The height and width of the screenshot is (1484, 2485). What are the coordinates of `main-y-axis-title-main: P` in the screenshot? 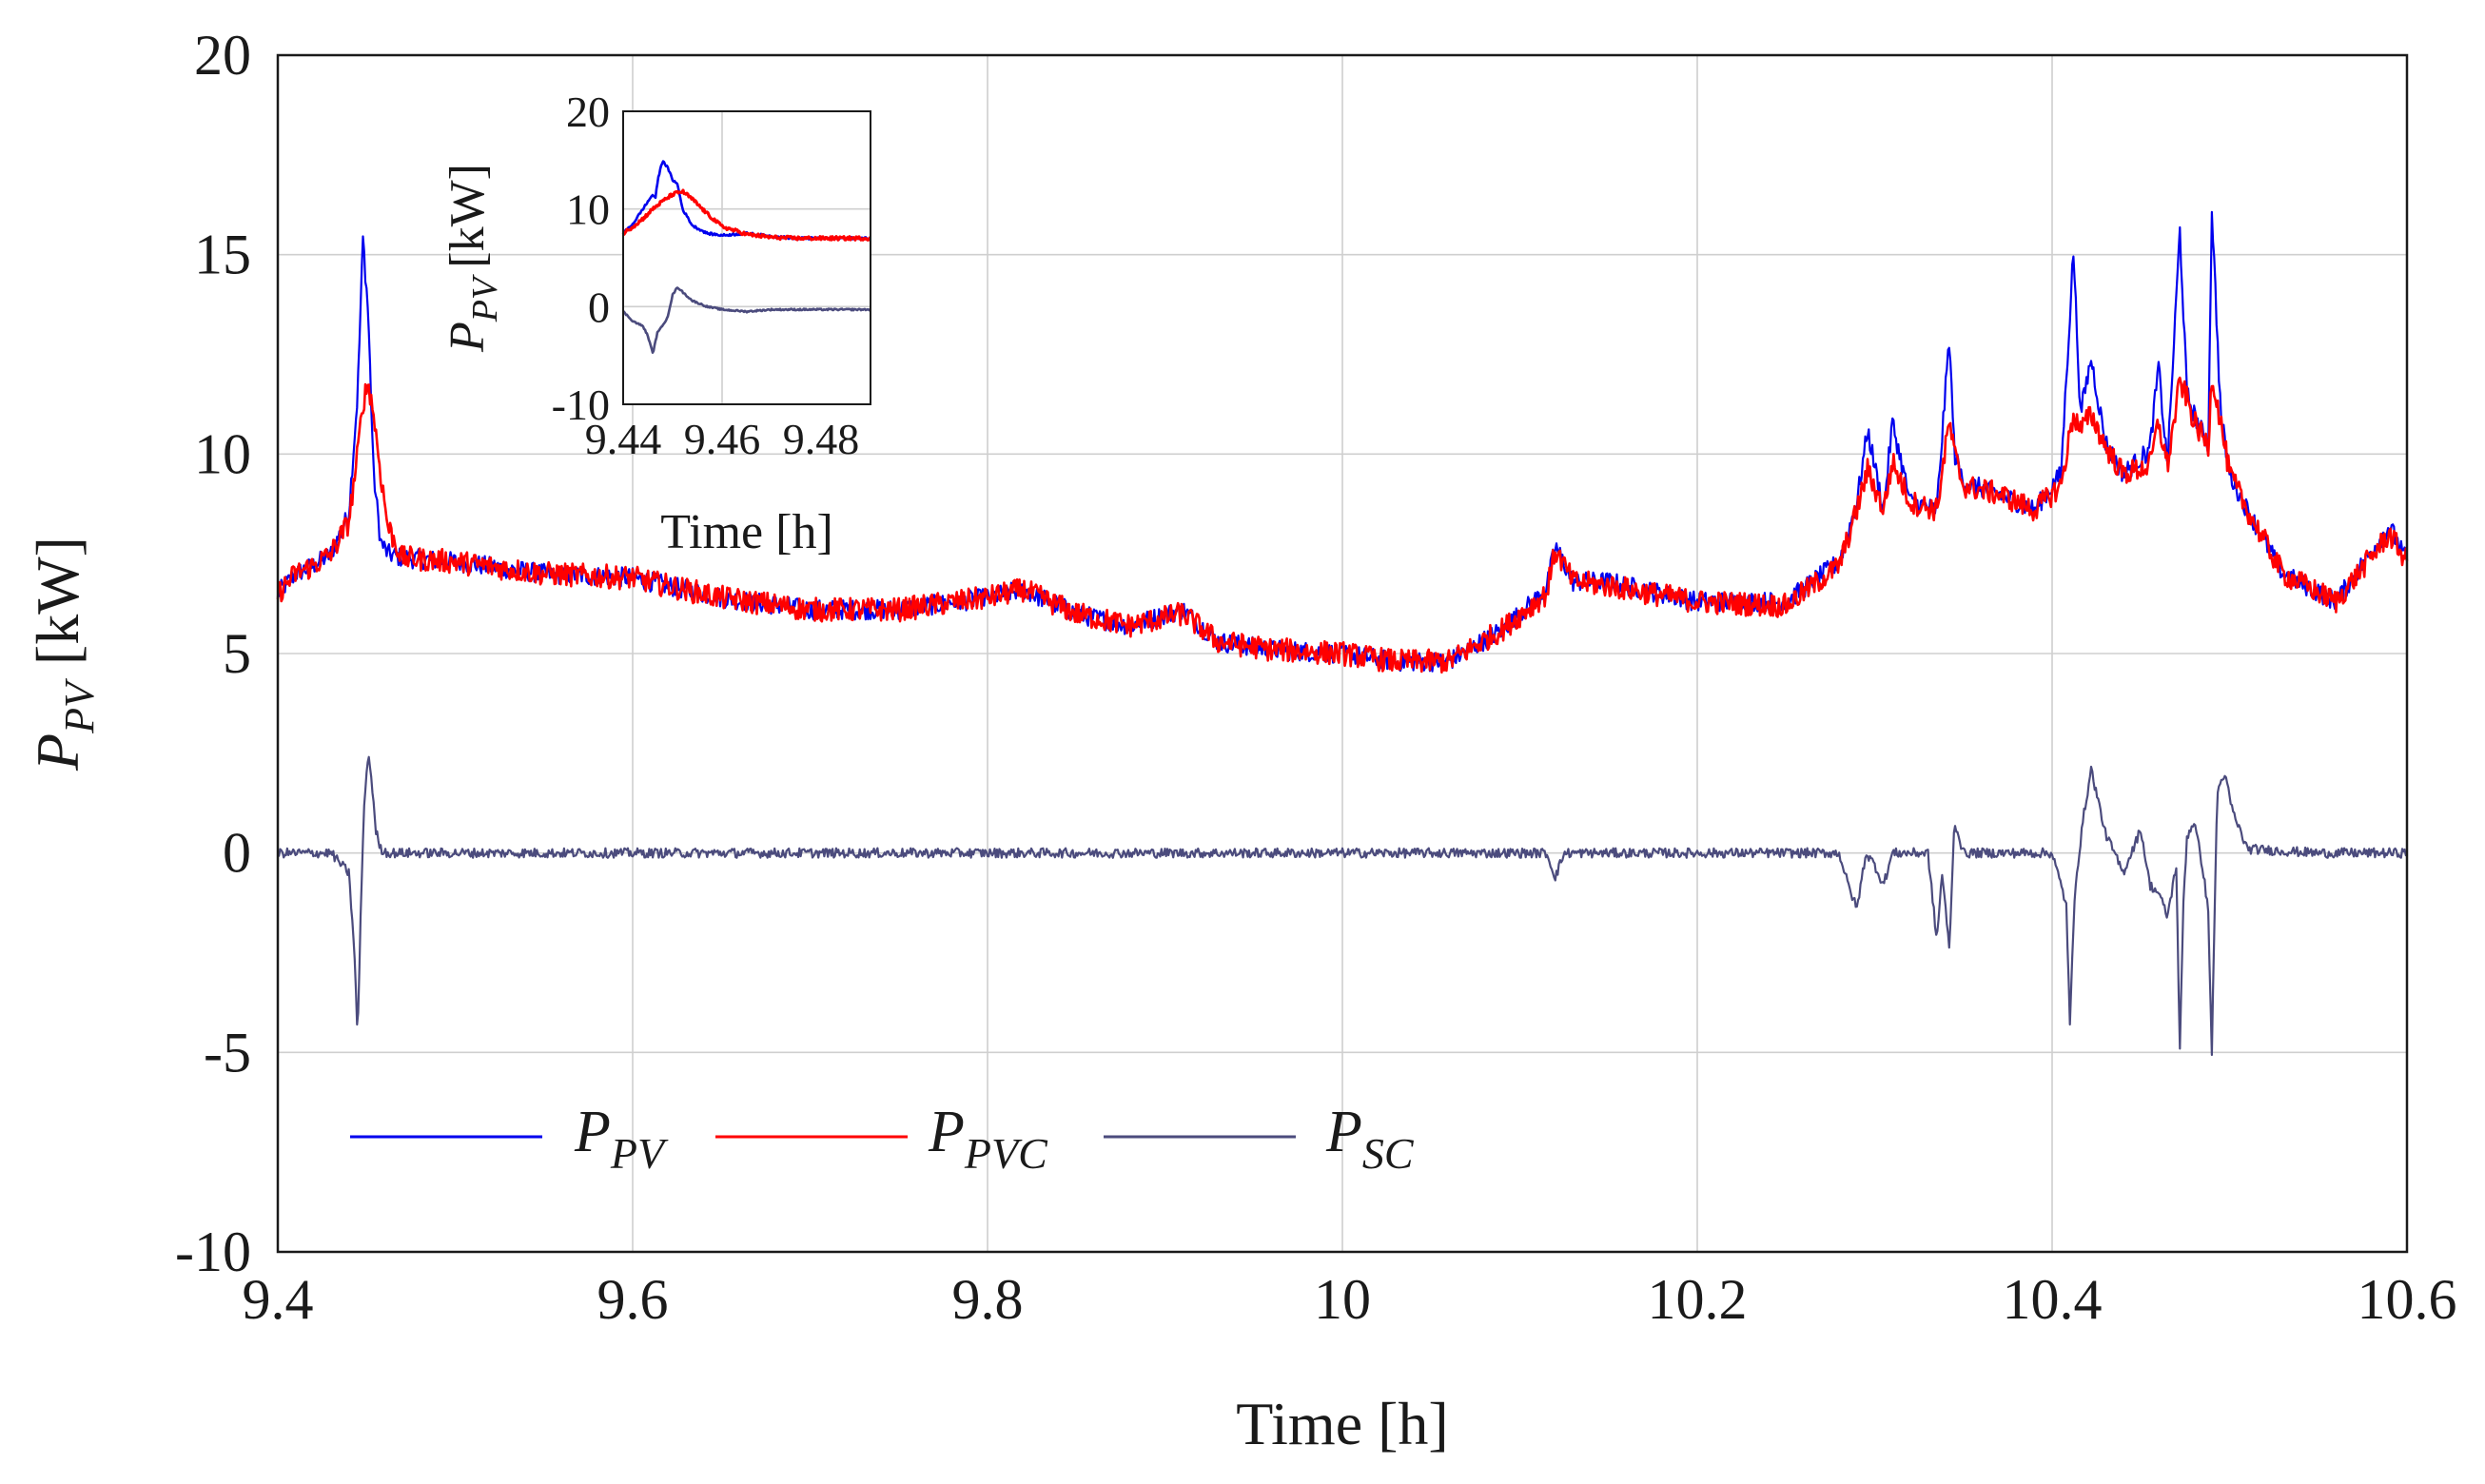 It's located at (57, 752).